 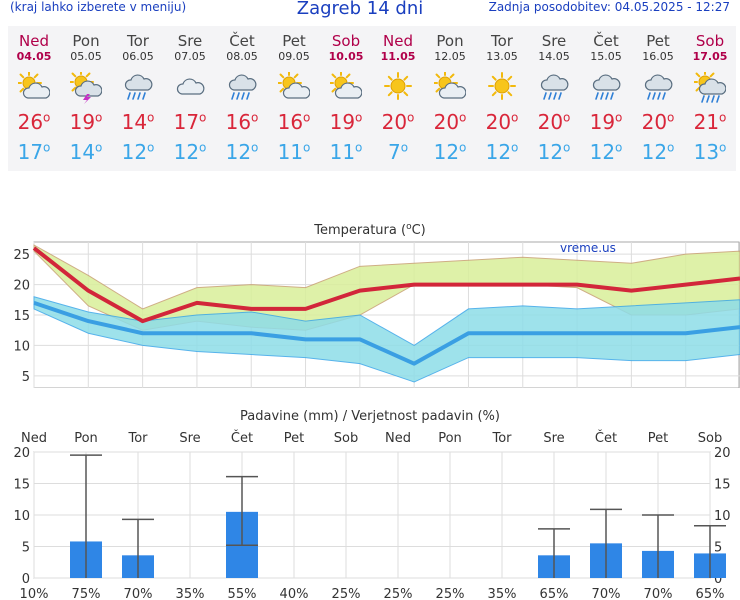 I want to click on y-tick-label-right: 5, so click(x=718, y=548).